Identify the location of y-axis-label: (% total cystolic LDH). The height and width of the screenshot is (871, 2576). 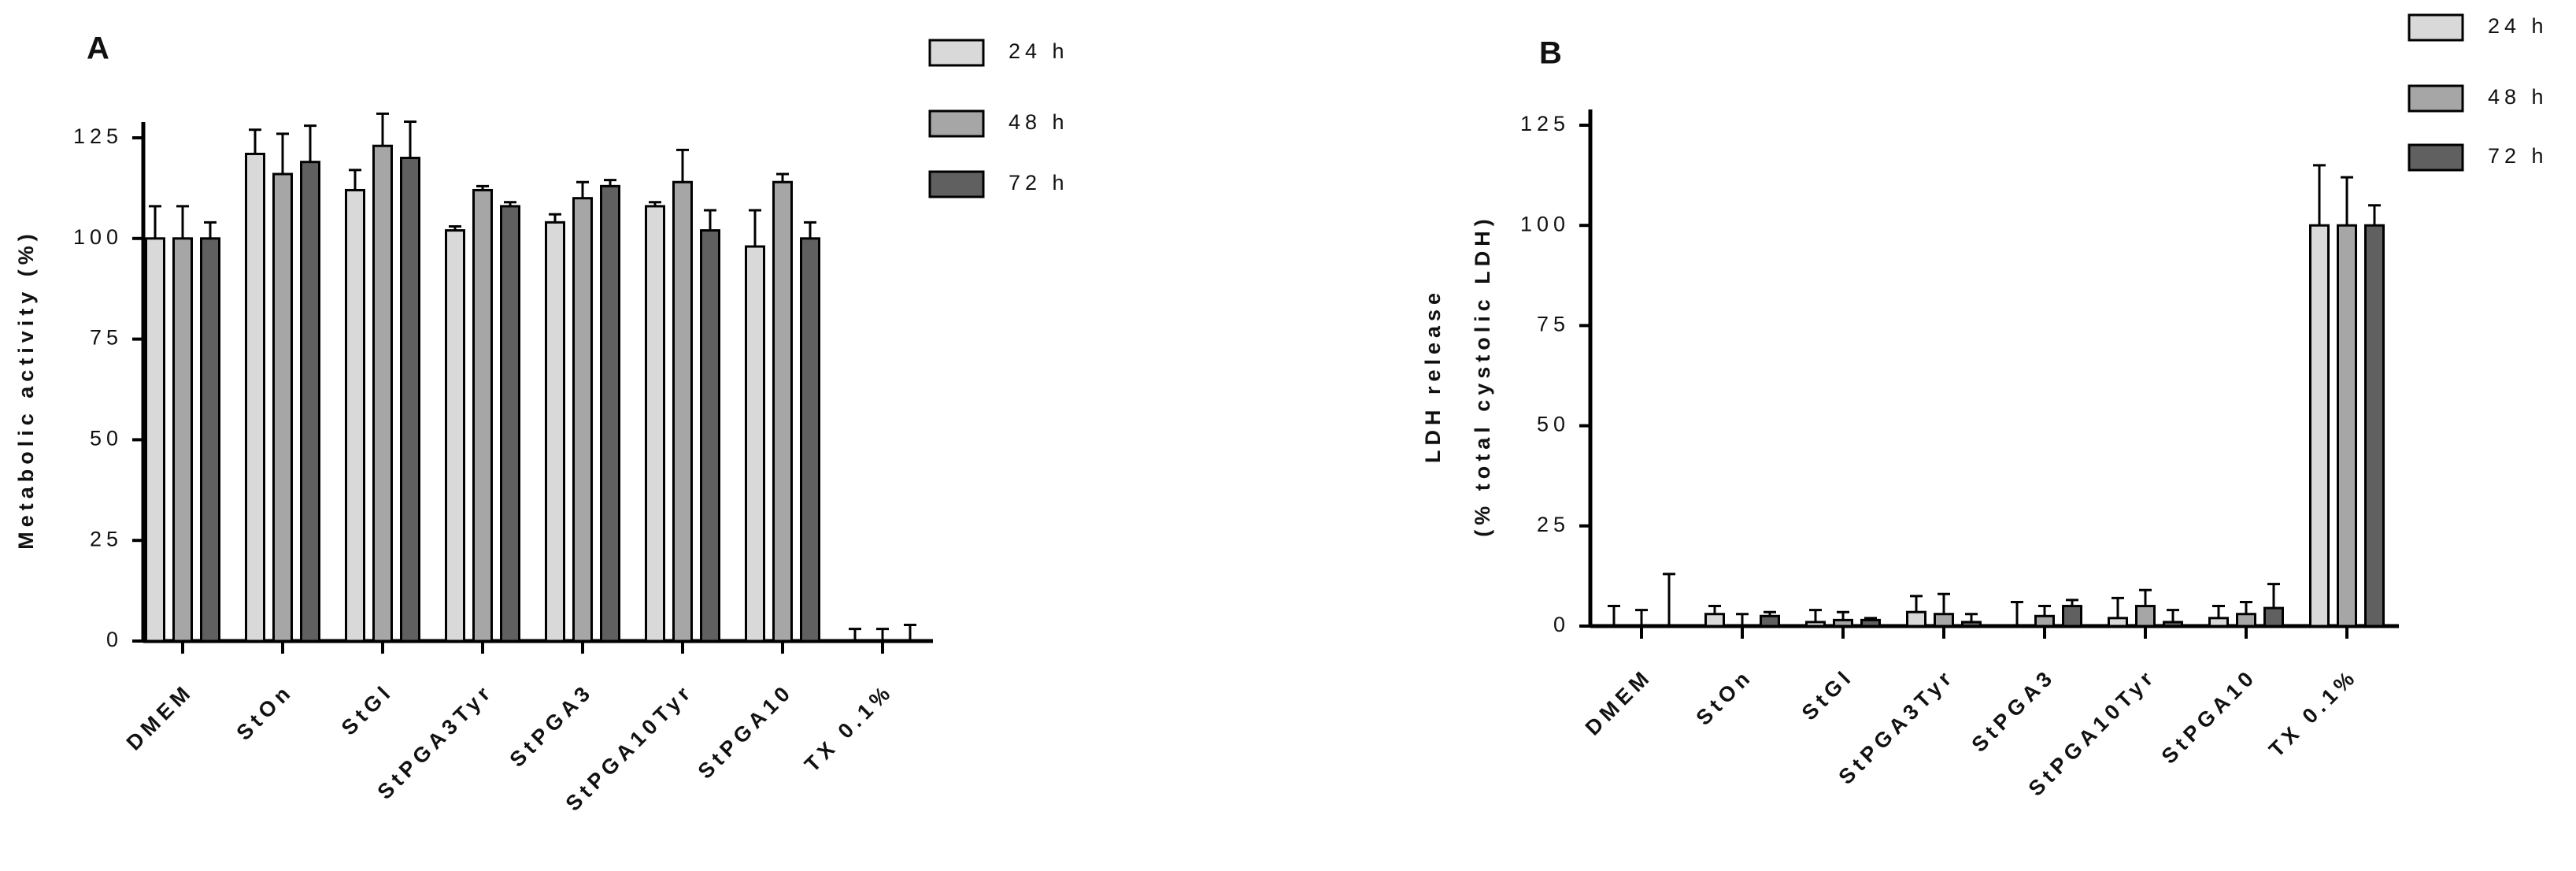
(1482, 375).